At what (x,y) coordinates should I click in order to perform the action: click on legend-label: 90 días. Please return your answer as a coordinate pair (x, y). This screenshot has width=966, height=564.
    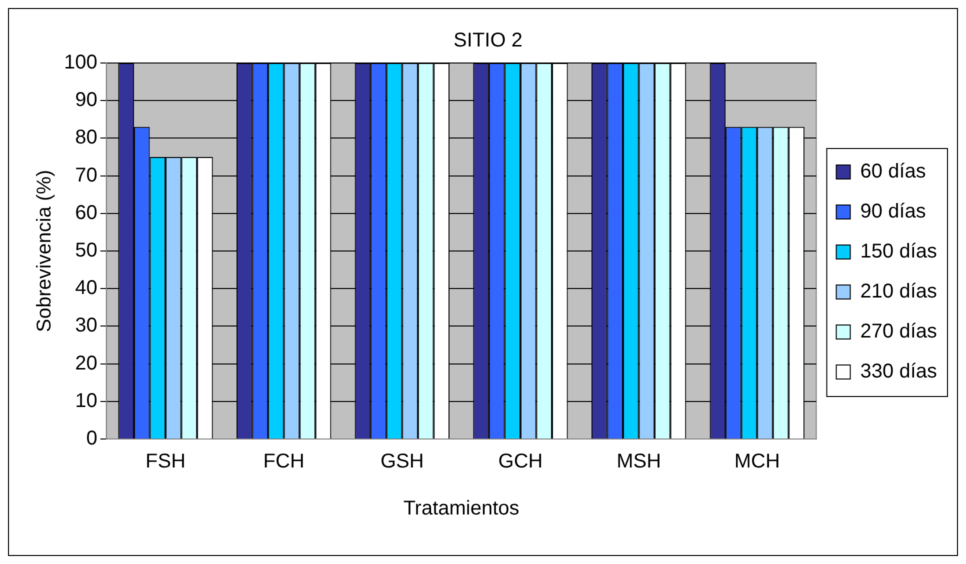
    Looking at the image, I should click on (893, 211).